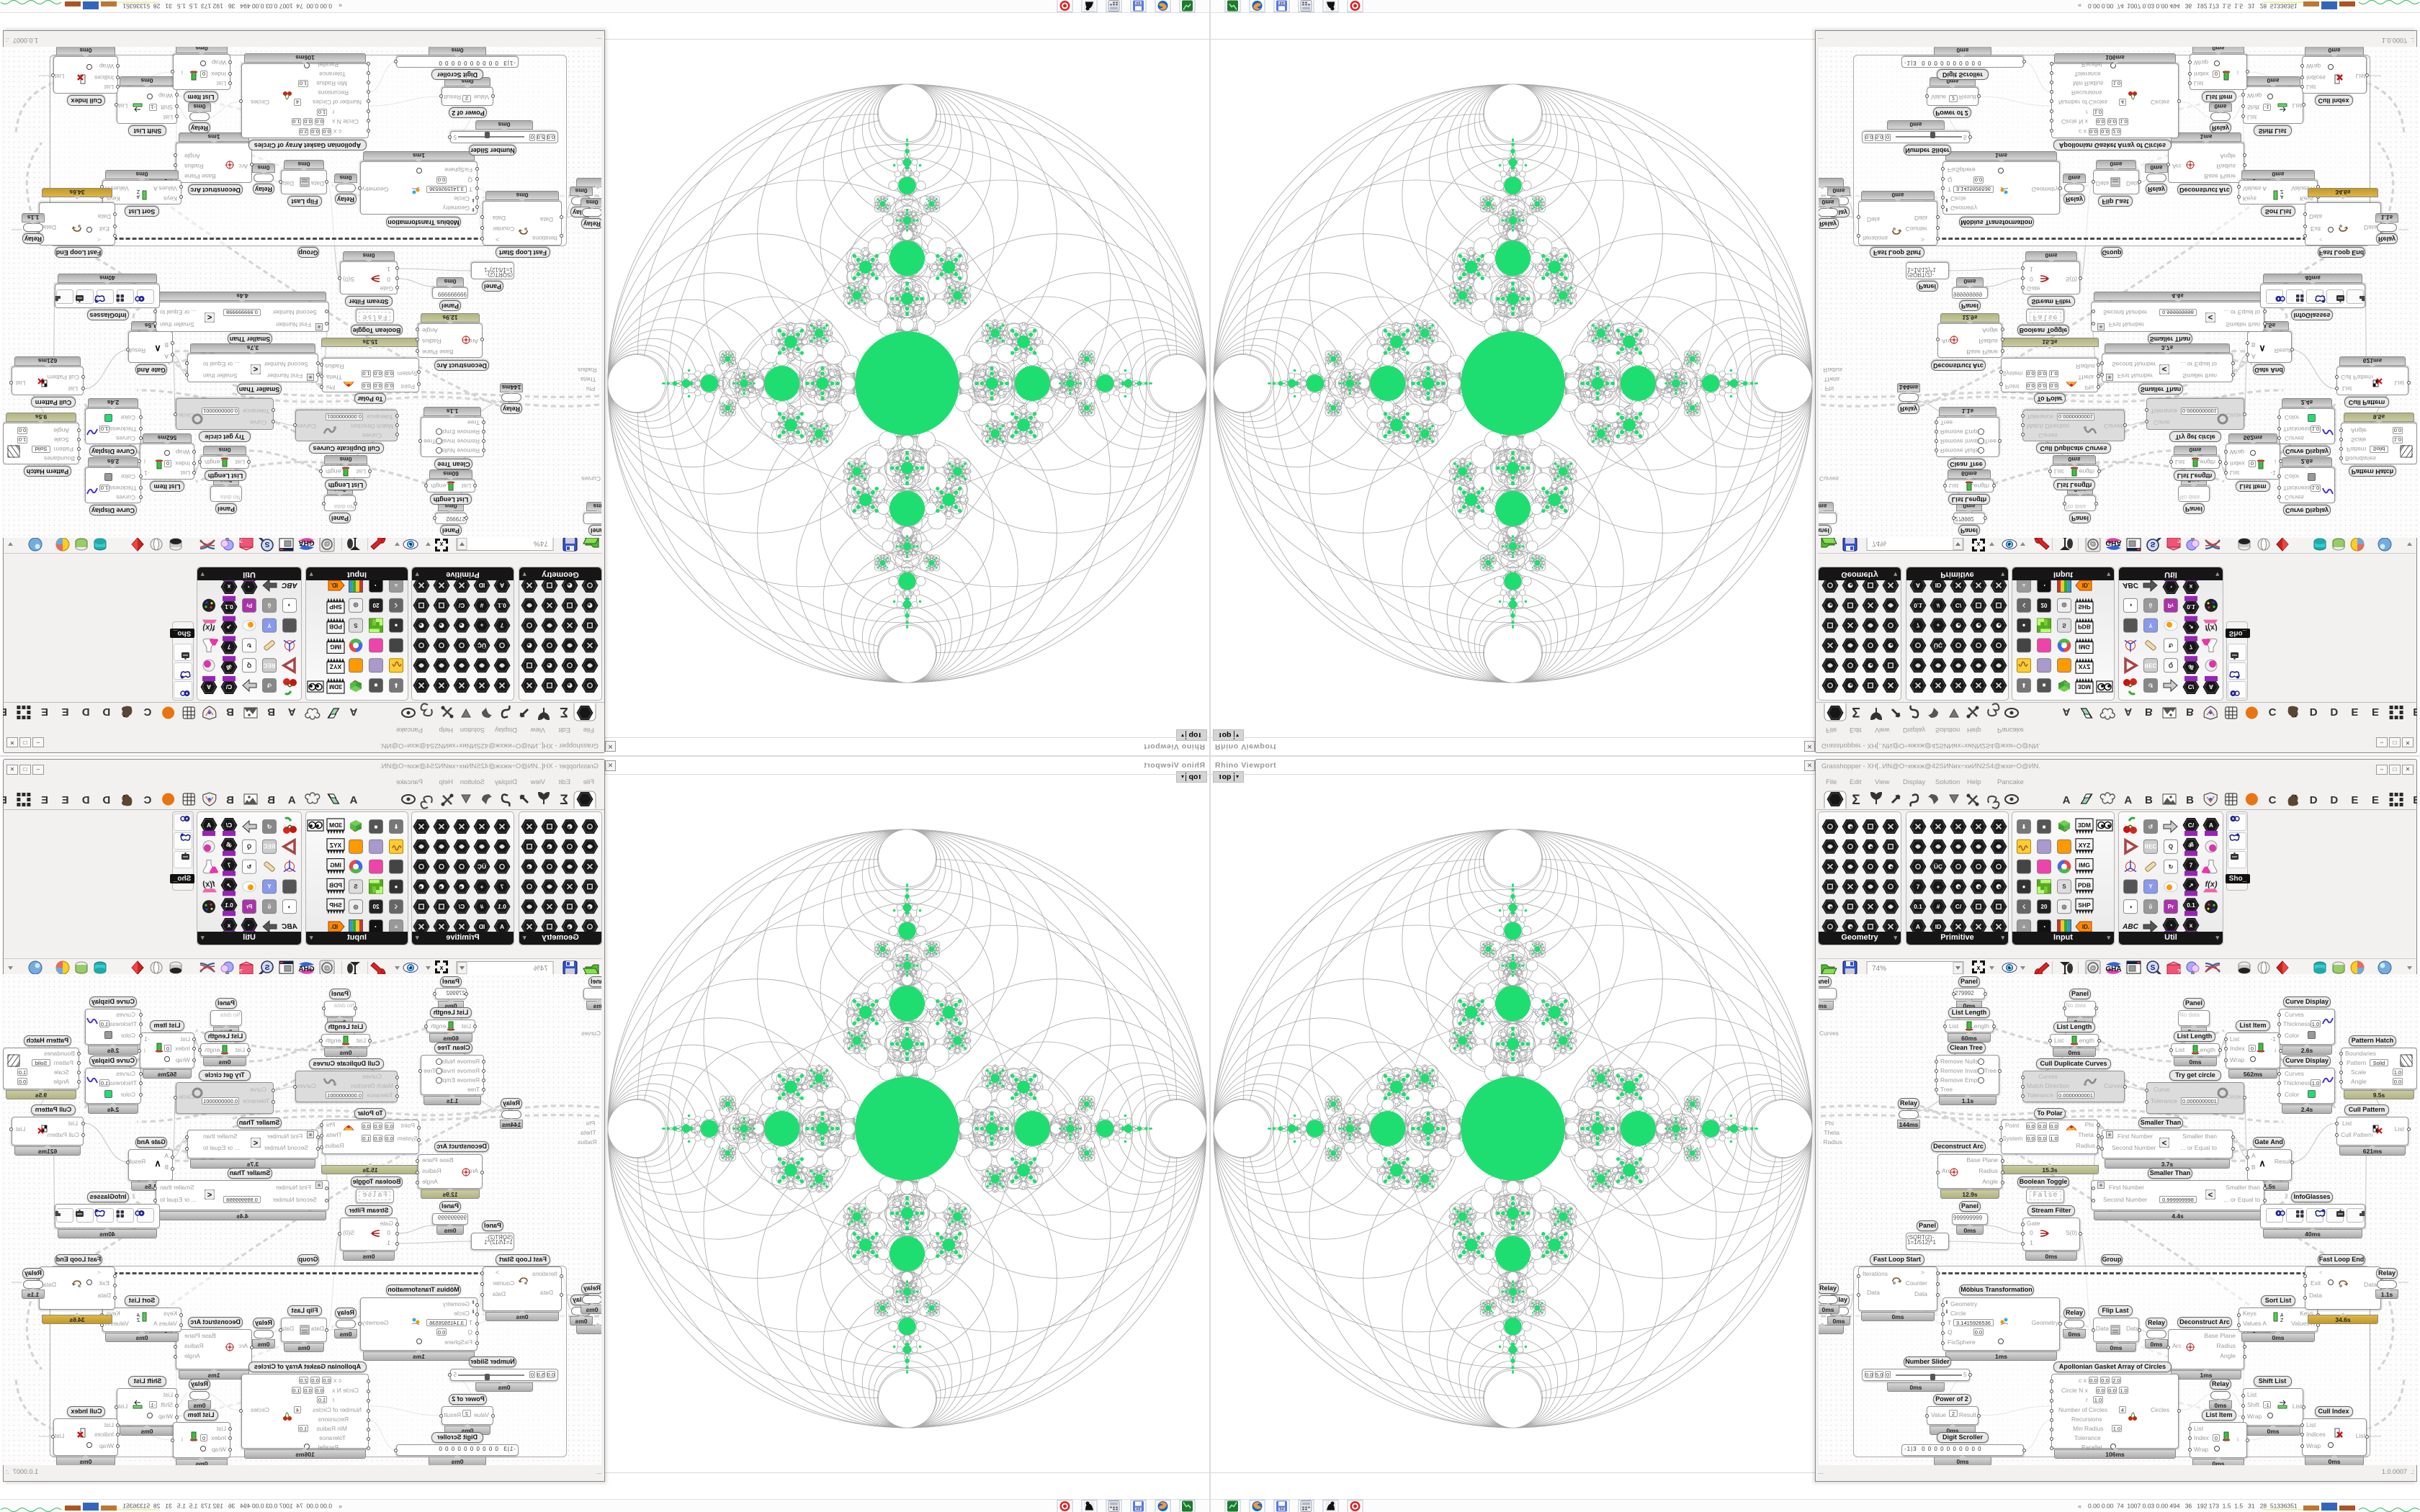 This screenshot has height=1512, width=2420. What do you see at coordinates (375, 605) in the screenshot?
I see `svg-text: 20` at bounding box center [375, 605].